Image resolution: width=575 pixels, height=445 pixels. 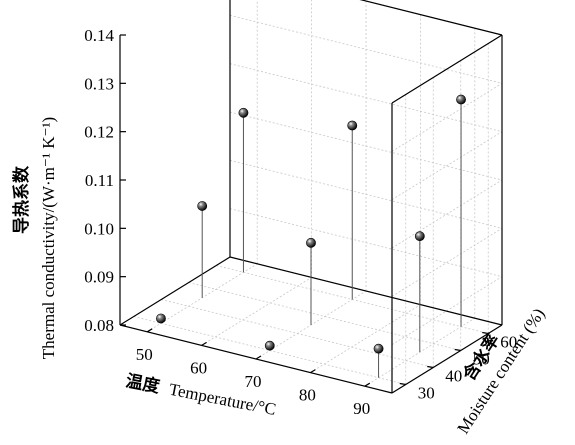 What do you see at coordinates (99, 83) in the screenshot?
I see `y-tick-label: 0.13` at bounding box center [99, 83].